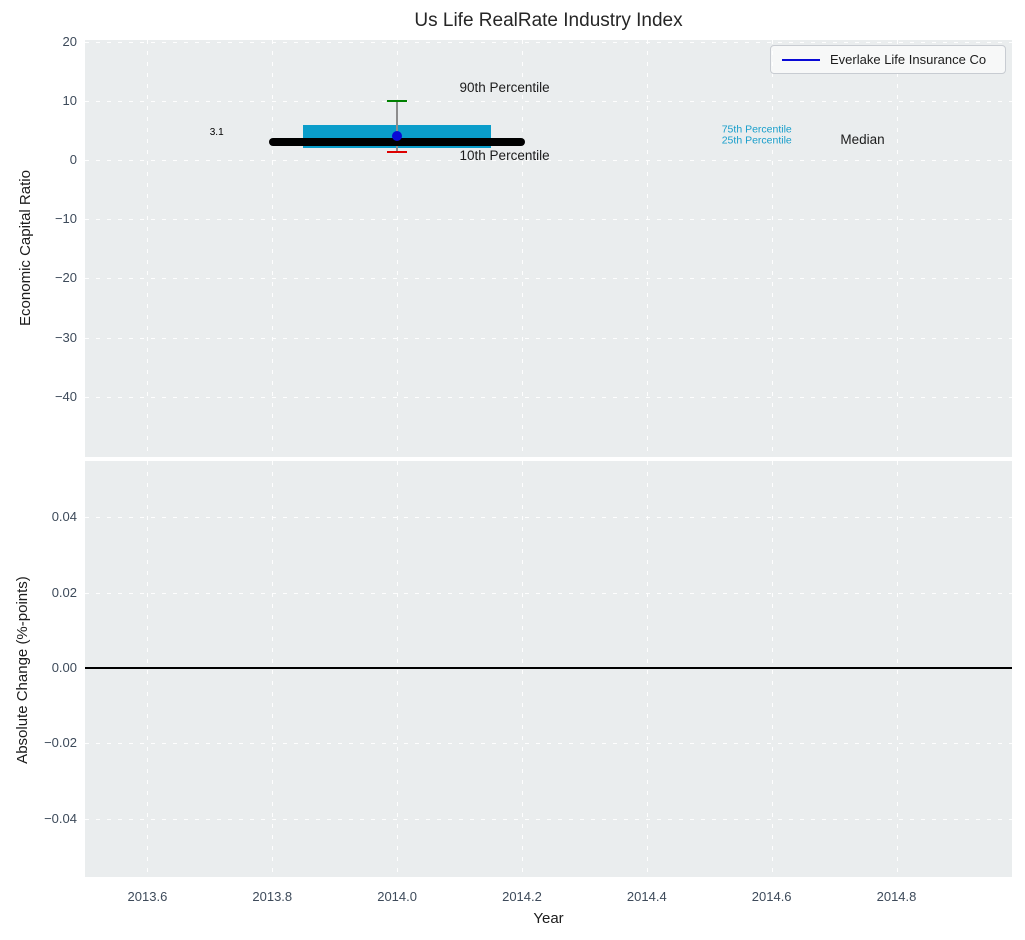 The height and width of the screenshot is (940, 1025). Describe the element at coordinates (397, 126) in the screenshot. I see `whisker-line` at that location.